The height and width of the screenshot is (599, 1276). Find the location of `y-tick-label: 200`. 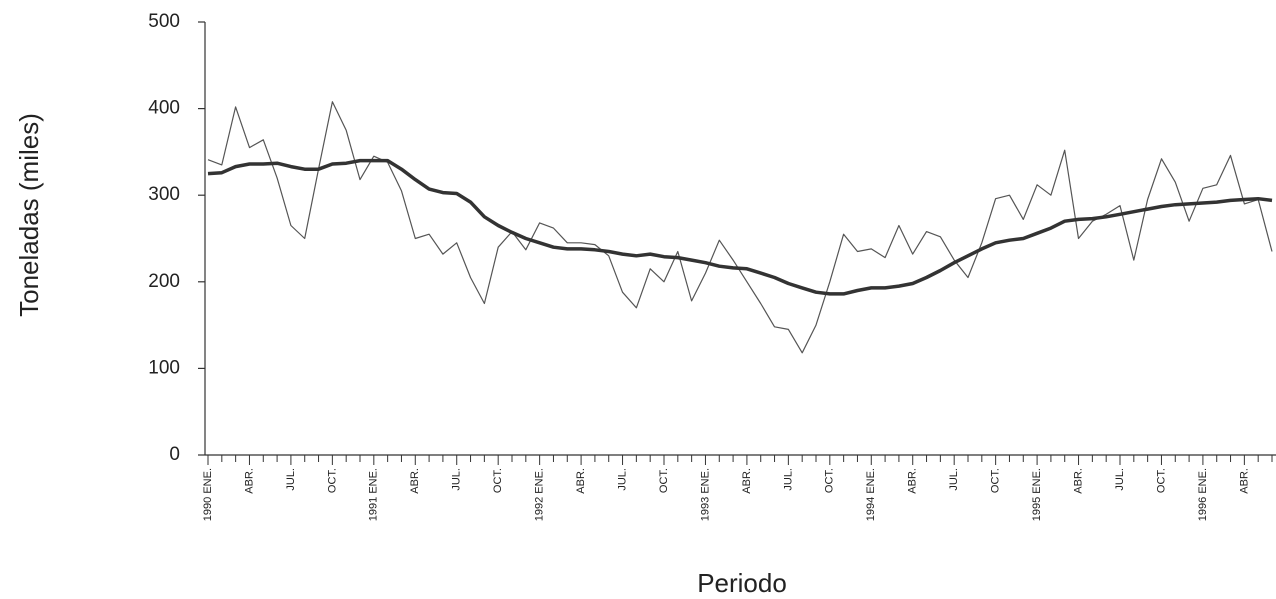

y-tick-label: 200 is located at coordinates (164, 281).